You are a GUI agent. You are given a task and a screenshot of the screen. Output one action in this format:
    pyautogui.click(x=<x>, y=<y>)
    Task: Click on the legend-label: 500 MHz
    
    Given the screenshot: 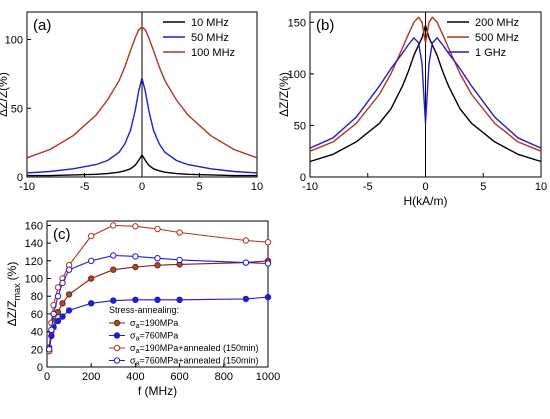 What is the action you would take?
    pyautogui.click(x=497, y=38)
    